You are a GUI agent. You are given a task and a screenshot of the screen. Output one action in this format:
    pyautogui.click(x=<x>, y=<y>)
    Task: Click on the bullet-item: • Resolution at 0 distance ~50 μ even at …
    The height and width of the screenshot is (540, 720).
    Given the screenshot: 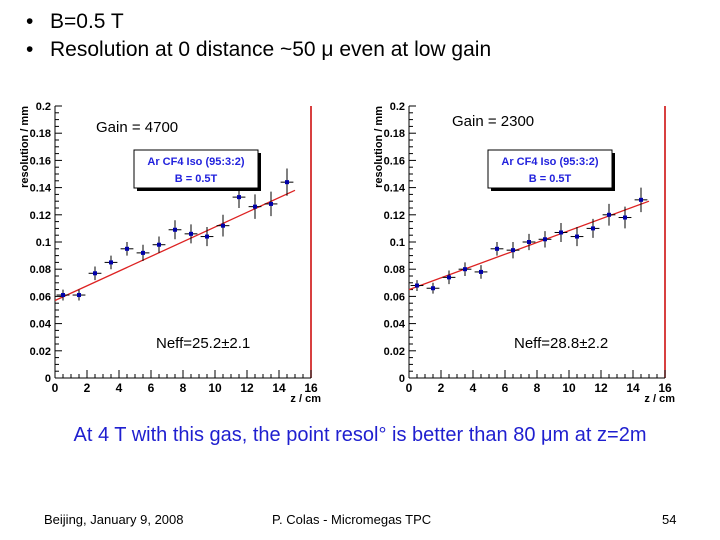 What is the action you would take?
    pyautogui.click(x=258, y=50)
    